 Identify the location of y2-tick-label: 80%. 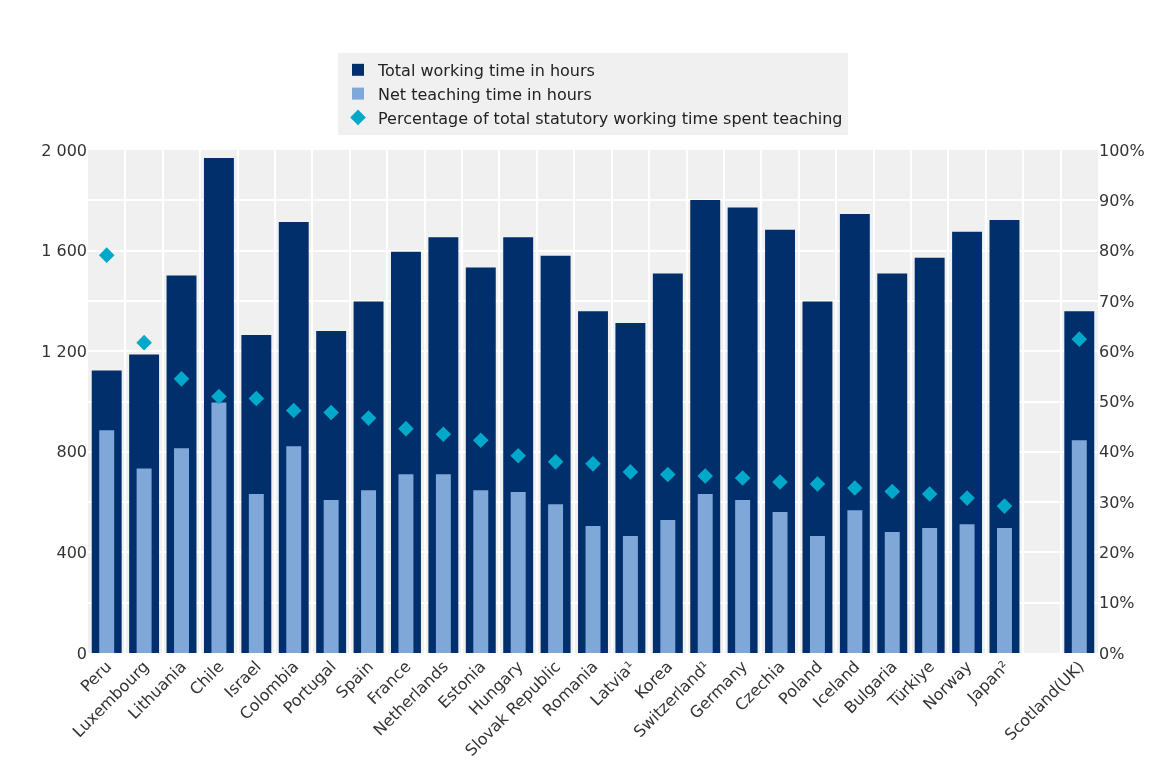
(1117, 251).